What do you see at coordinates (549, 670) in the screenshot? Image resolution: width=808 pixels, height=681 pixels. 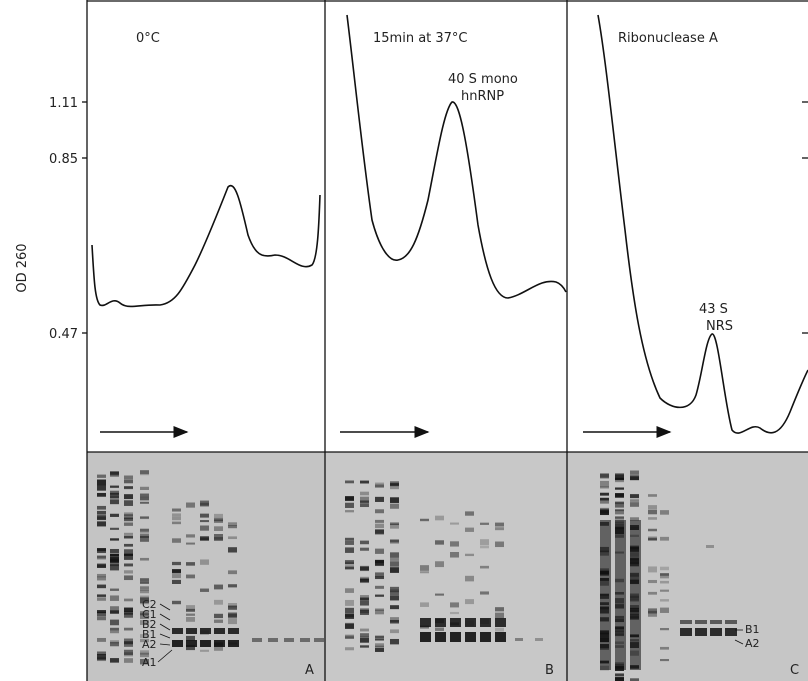 I see `panel-letter: B` at bounding box center [549, 670].